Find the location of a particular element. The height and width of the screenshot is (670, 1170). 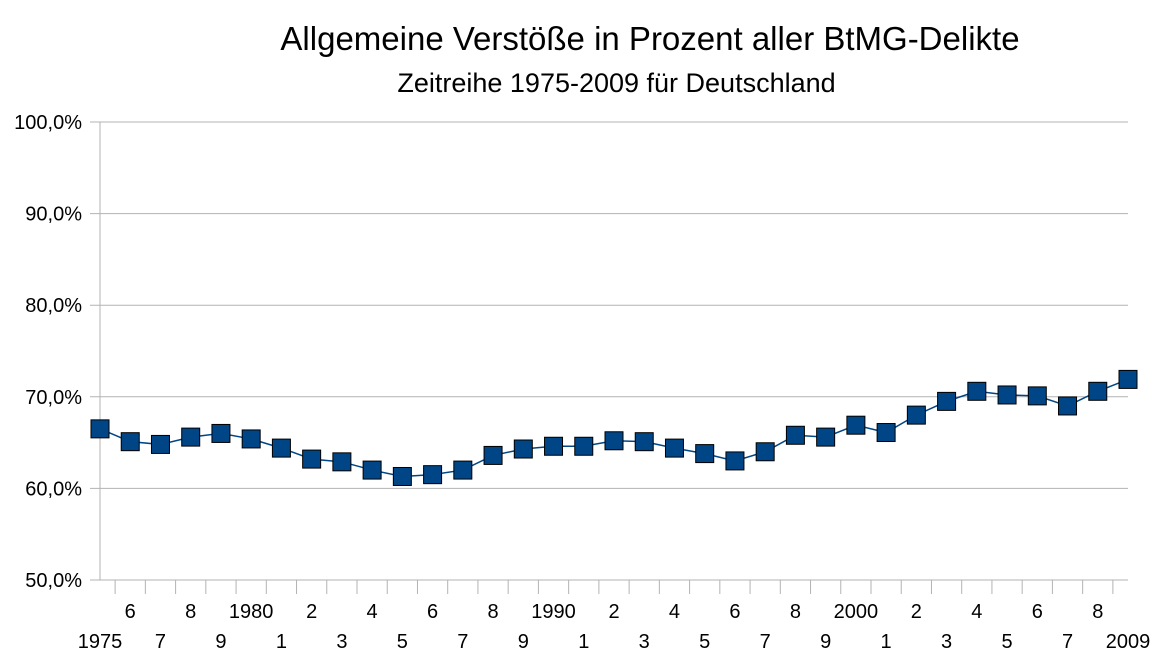

y-tick-label: 100,0% is located at coordinates (48, 123).